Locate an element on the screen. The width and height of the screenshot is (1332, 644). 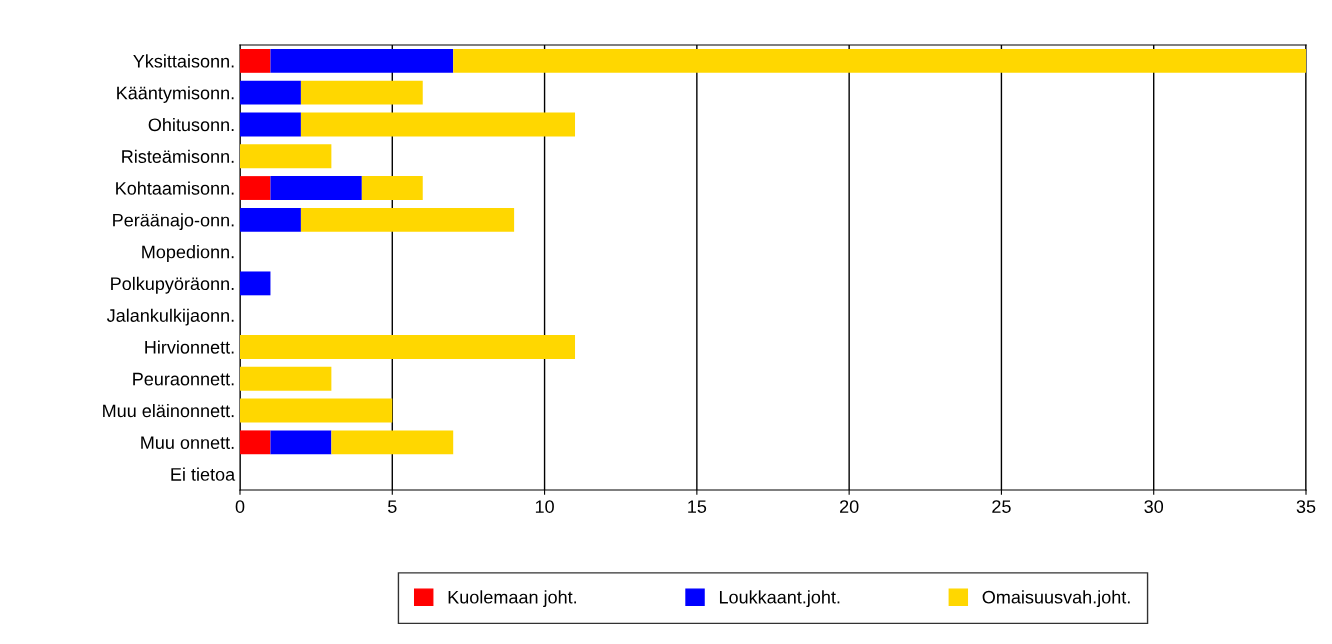
legend-label: Omaisuusvah.joht. is located at coordinates (1056, 599).